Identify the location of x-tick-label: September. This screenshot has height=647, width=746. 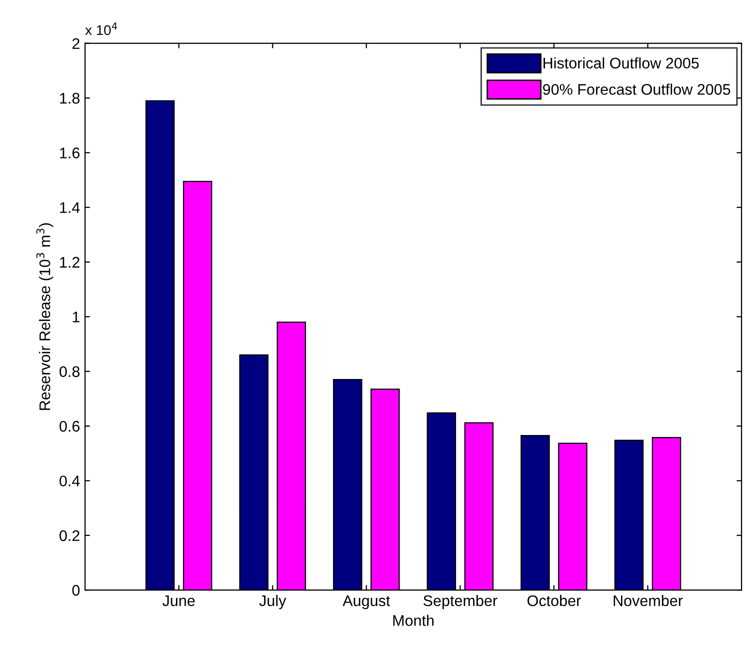
(461, 602).